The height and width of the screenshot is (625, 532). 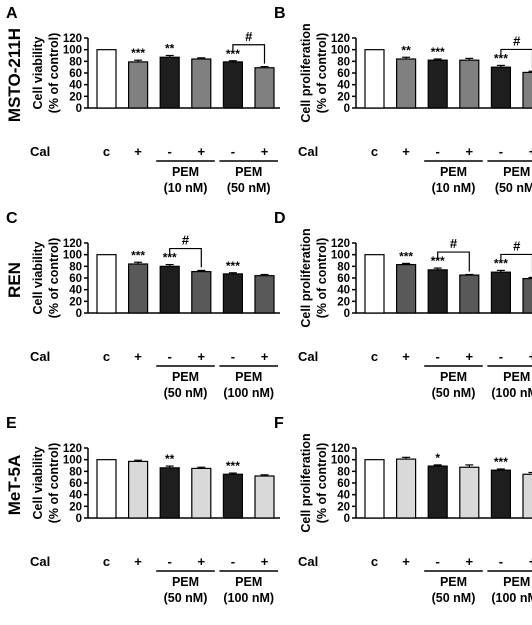 I want to click on y-axis-title: Cell viability, so click(x=38, y=277).